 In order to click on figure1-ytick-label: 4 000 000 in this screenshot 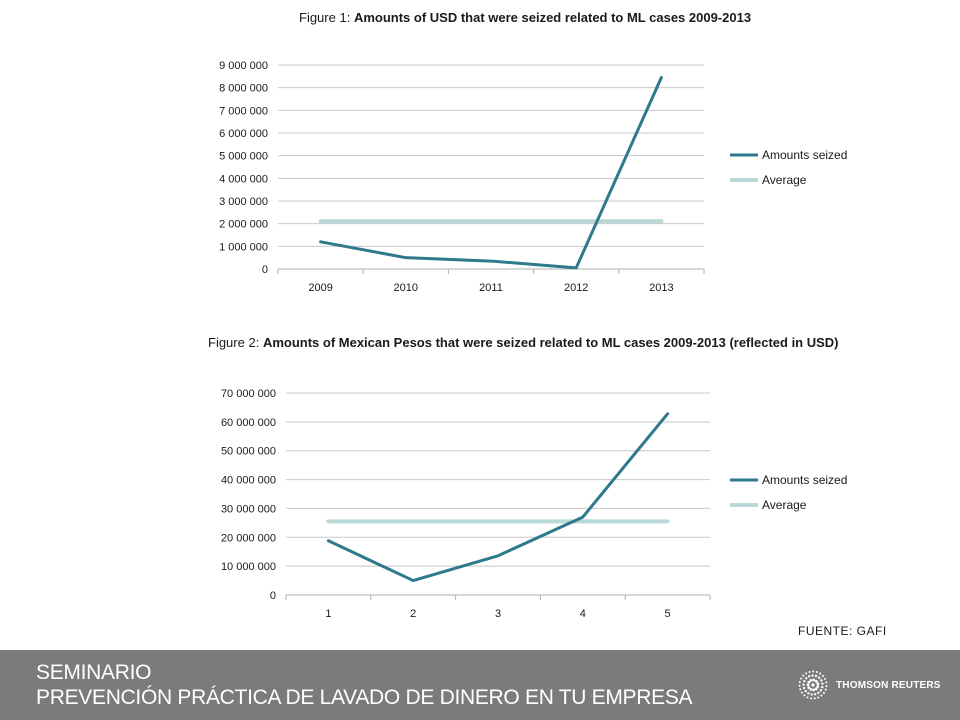, I will do `click(243, 179)`.